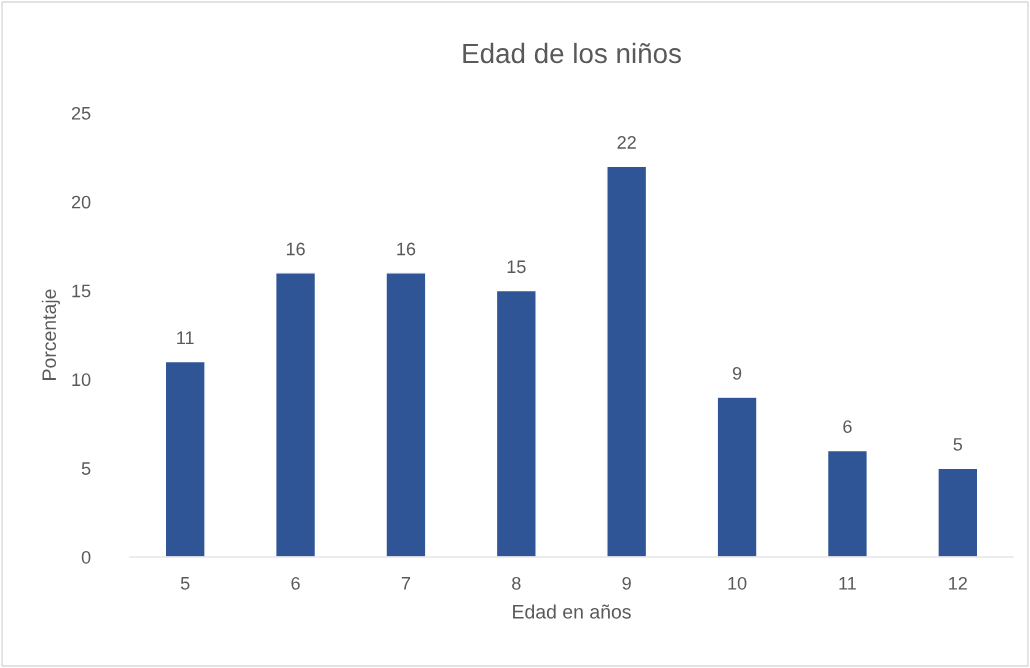 The image size is (1030, 668). What do you see at coordinates (958, 583) in the screenshot?
I see `x-tick-label: 12` at bounding box center [958, 583].